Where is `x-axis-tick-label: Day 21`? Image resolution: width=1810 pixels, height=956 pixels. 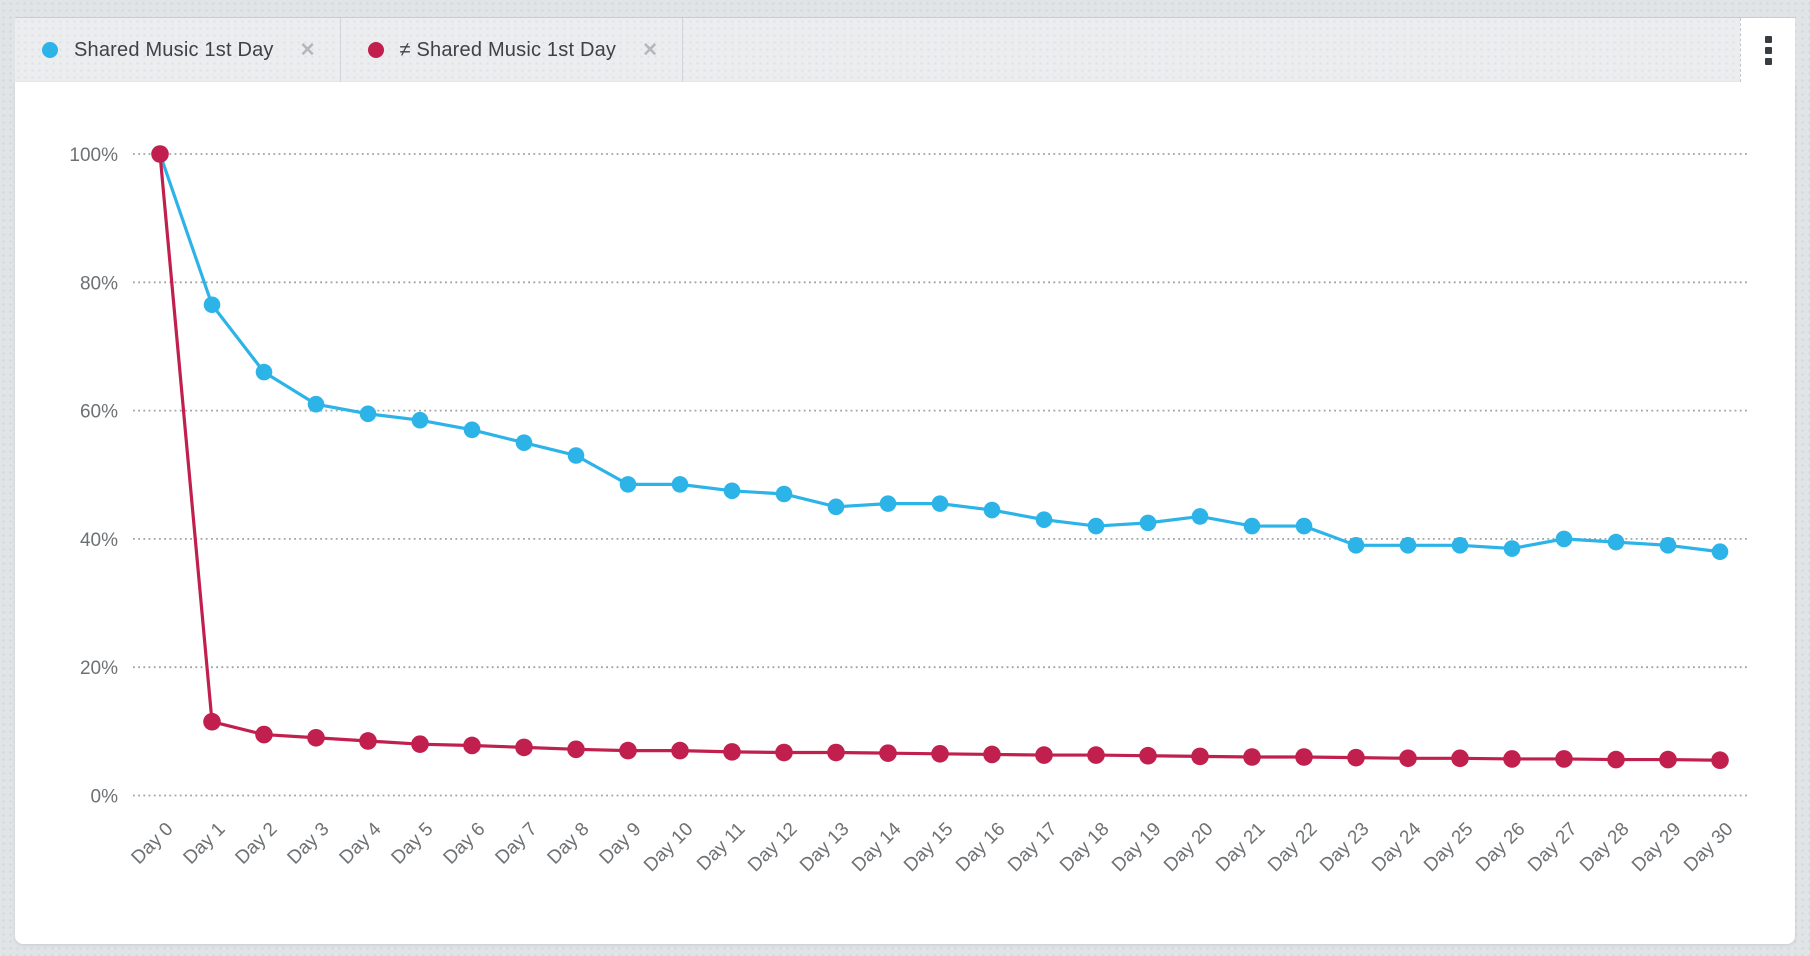
x-axis-tick-label: Day 21 is located at coordinates (1240, 847).